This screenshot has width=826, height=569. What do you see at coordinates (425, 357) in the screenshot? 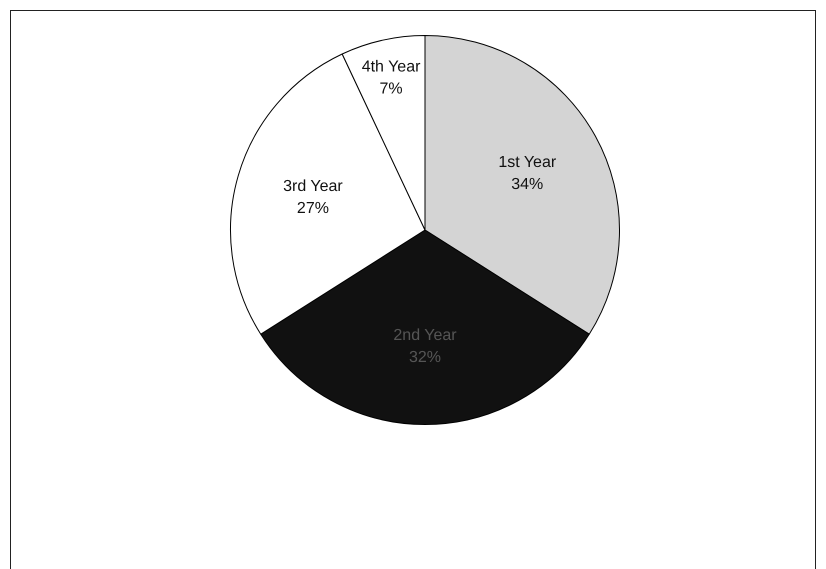
I see `data-label: 32%` at bounding box center [425, 357].